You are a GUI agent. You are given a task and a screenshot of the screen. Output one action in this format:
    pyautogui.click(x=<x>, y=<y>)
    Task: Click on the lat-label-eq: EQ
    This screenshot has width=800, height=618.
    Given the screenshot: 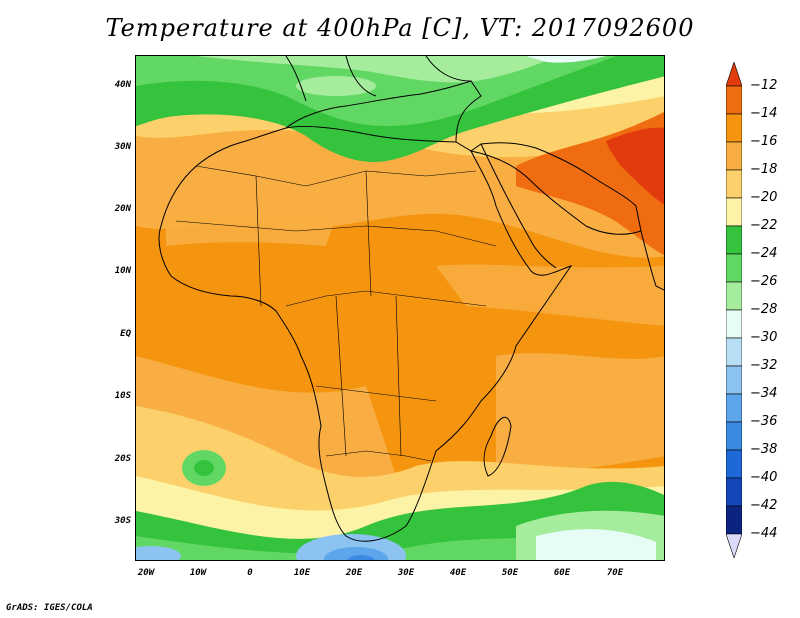 What is the action you would take?
    pyautogui.click(x=125, y=334)
    